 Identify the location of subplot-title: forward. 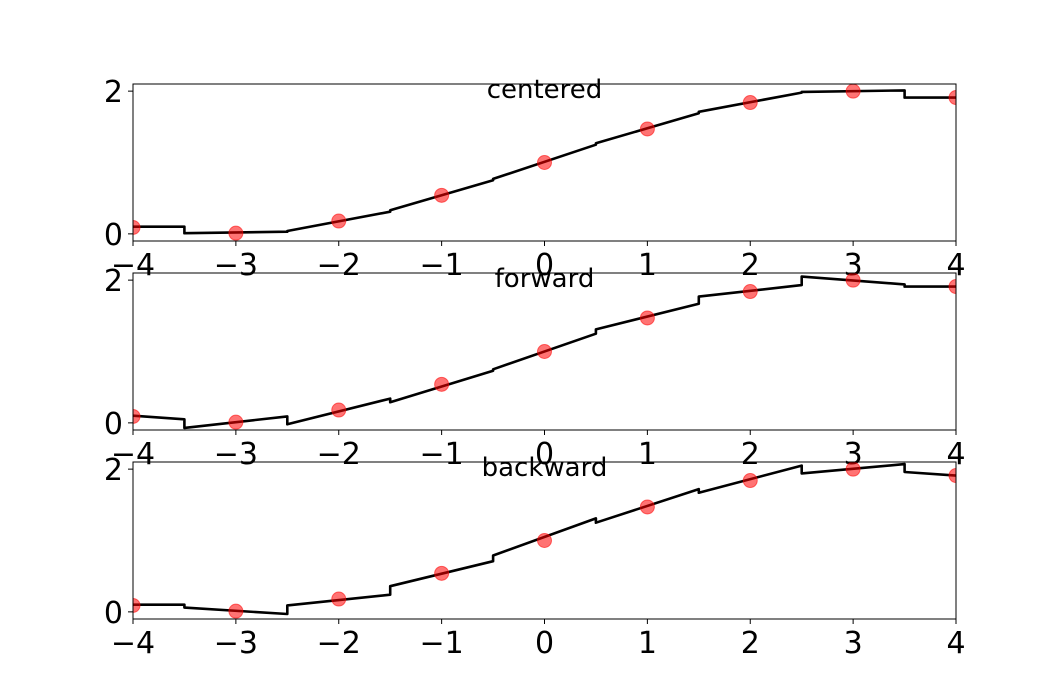
(545, 279).